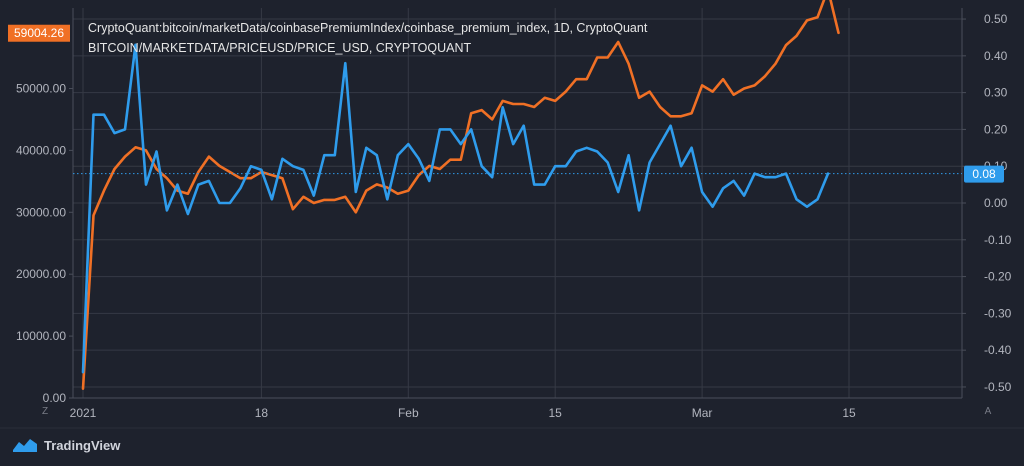  Describe the element at coordinates (41, 150) in the screenshot. I see `left-tick-label: 40000.00` at that location.